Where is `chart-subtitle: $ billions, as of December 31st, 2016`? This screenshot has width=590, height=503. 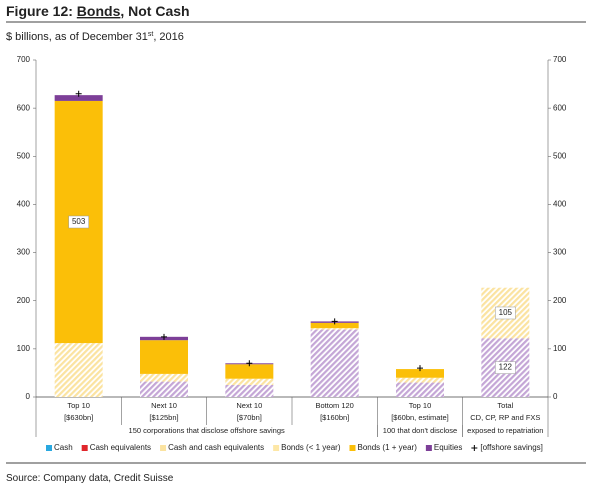
chart-subtitle: $ billions, as of December 31st, 2016 is located at coordinates (95, 37).